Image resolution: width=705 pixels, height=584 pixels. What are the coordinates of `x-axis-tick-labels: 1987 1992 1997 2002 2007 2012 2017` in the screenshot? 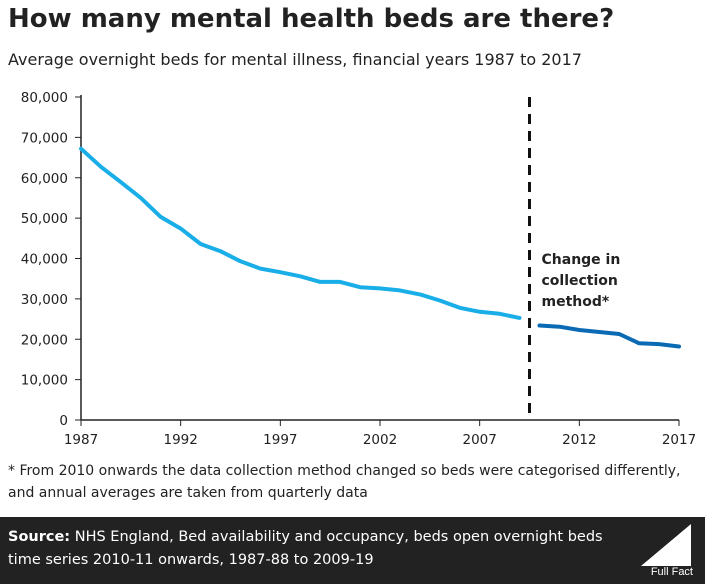 It's located at (380, 434).